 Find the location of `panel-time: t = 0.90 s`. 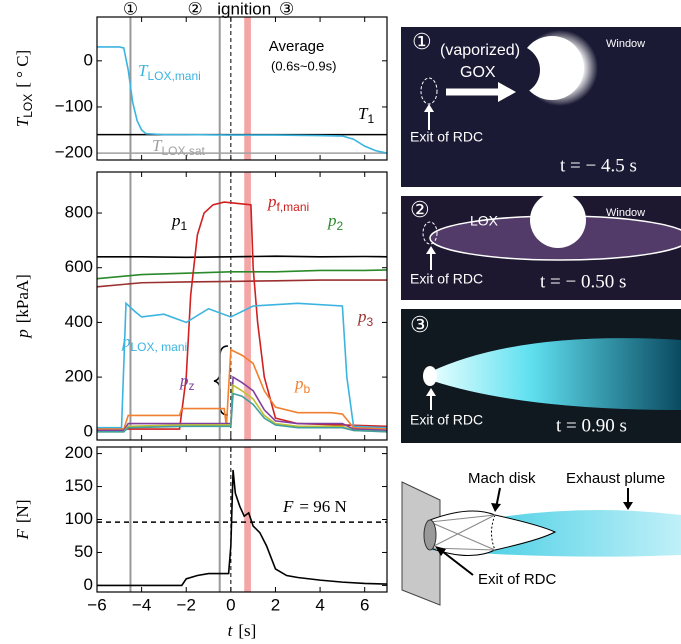

panel-time: t = 0.90 s is located at coordinates (591, 425).